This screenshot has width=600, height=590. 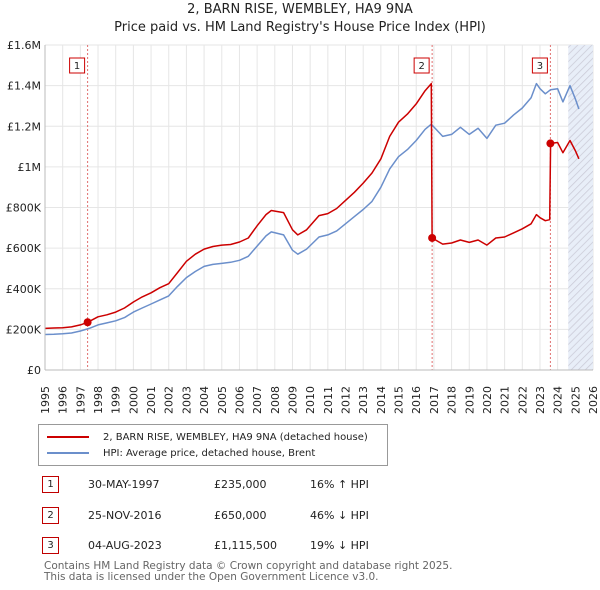 What do you see at coordinates (50, 515) in the screenshot?
I see `transaction-number-badge: 2` at bounding box center [50, 515].